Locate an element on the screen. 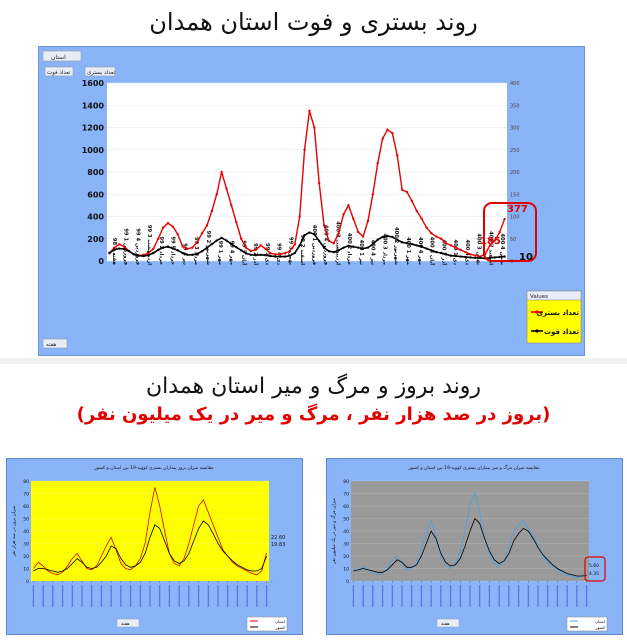 This screenshot has height=640, width=627. x-tick-label: 400 دی 1 is located at coordinates (455, 253).